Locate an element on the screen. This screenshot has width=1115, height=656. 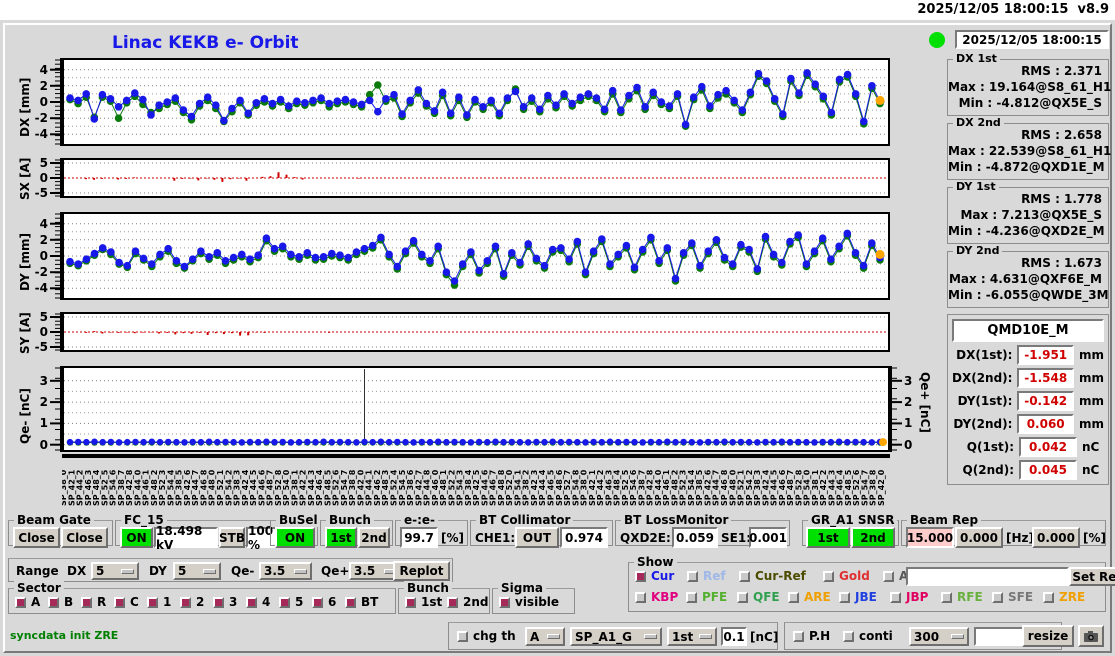
bunch-bottom-checkbox-2nd-box is located at coordinates (452, 602).